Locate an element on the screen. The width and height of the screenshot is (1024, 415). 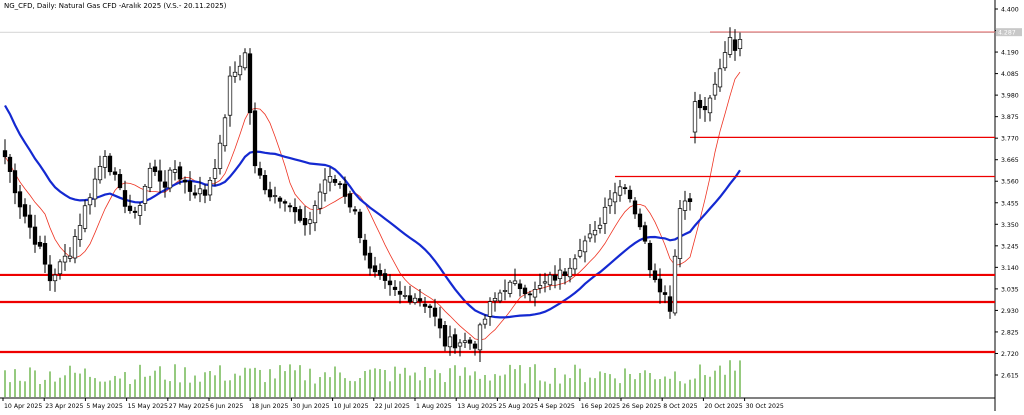
x-tick-label: 30 Oct 2025 is located at coordinates (765, 406).